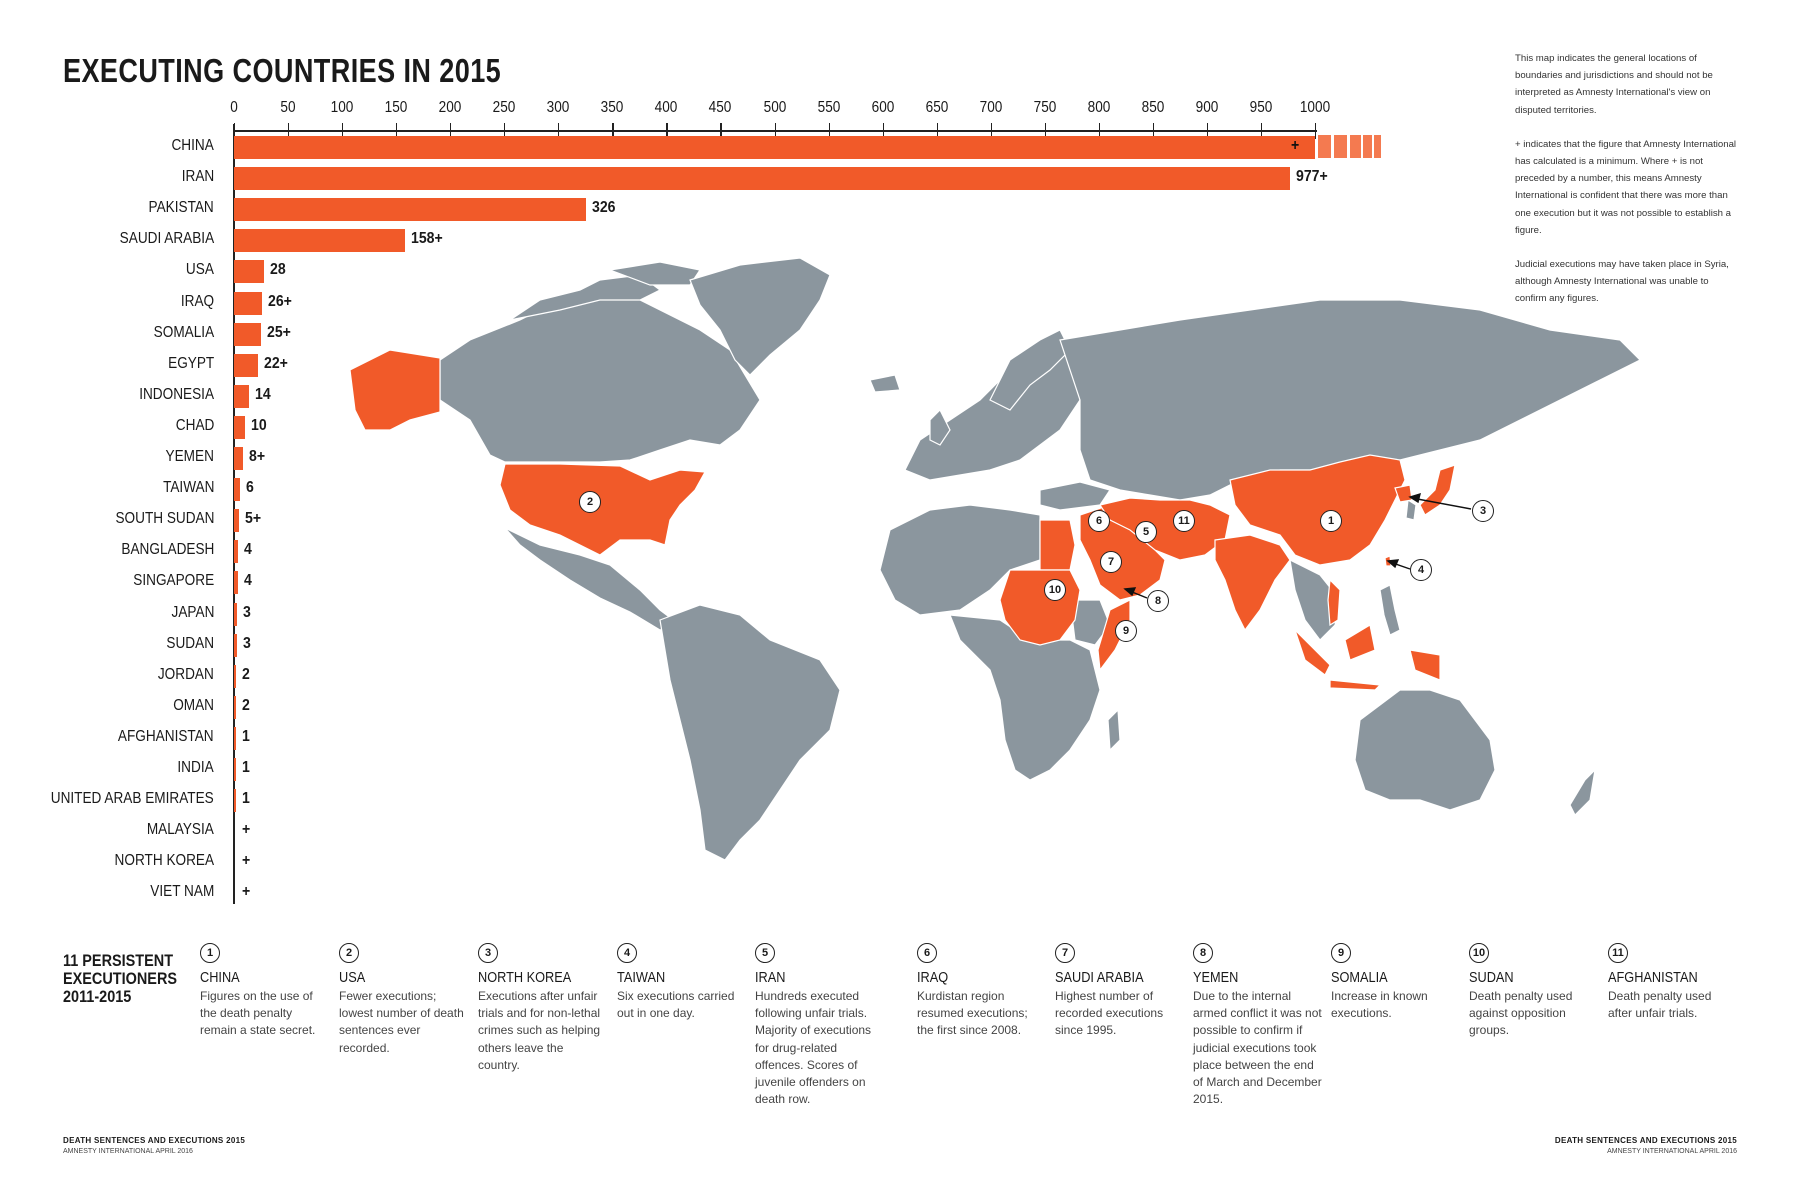  What do you see at coordinates (183, 332) in the screenshot?
I see `country-label: SOMALIA` at bounding box center [183, 332].